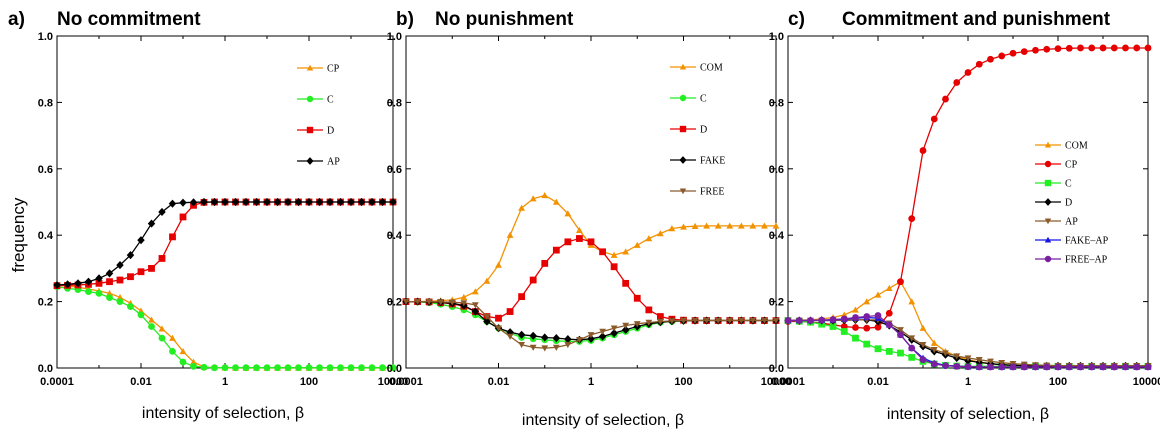  Describe the element at coordinates (394, 369) in the screenshot. I see `y-tick-label: 0.0` at that location.